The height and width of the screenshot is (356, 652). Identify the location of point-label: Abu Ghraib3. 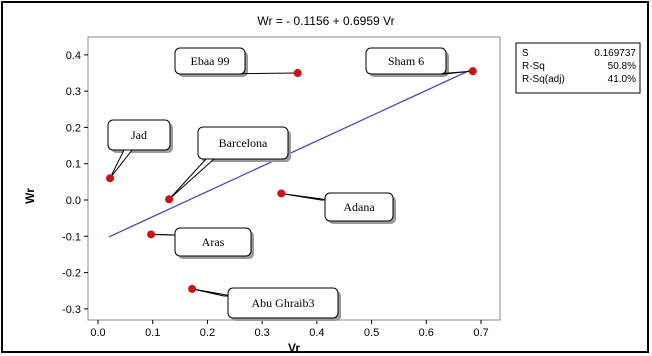
(283, 303).